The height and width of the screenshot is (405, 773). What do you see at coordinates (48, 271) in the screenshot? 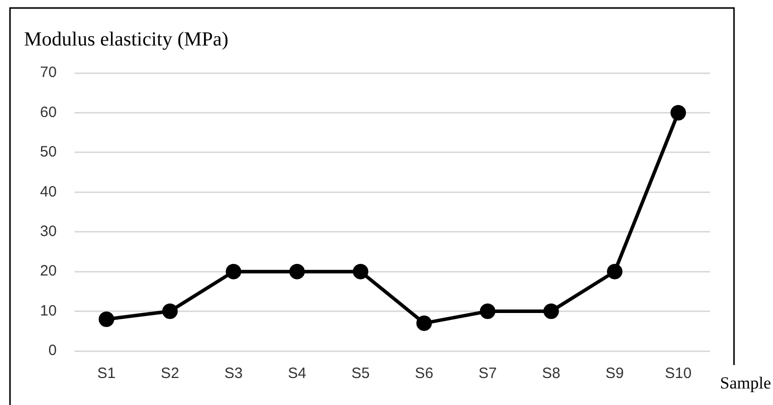
I see `y-tick-label: 20` at bounding box center [48, 271].